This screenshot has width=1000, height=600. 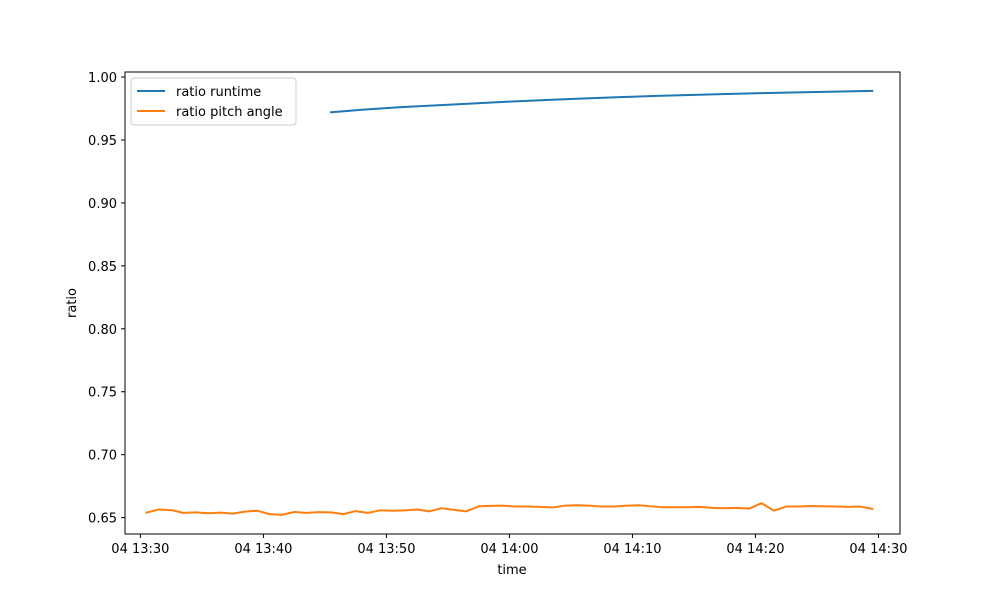 What do you see at coordinates (102, 141) in the screenshot?
I see `y-tick-label: 0.95` at bounding box center [102, 141].